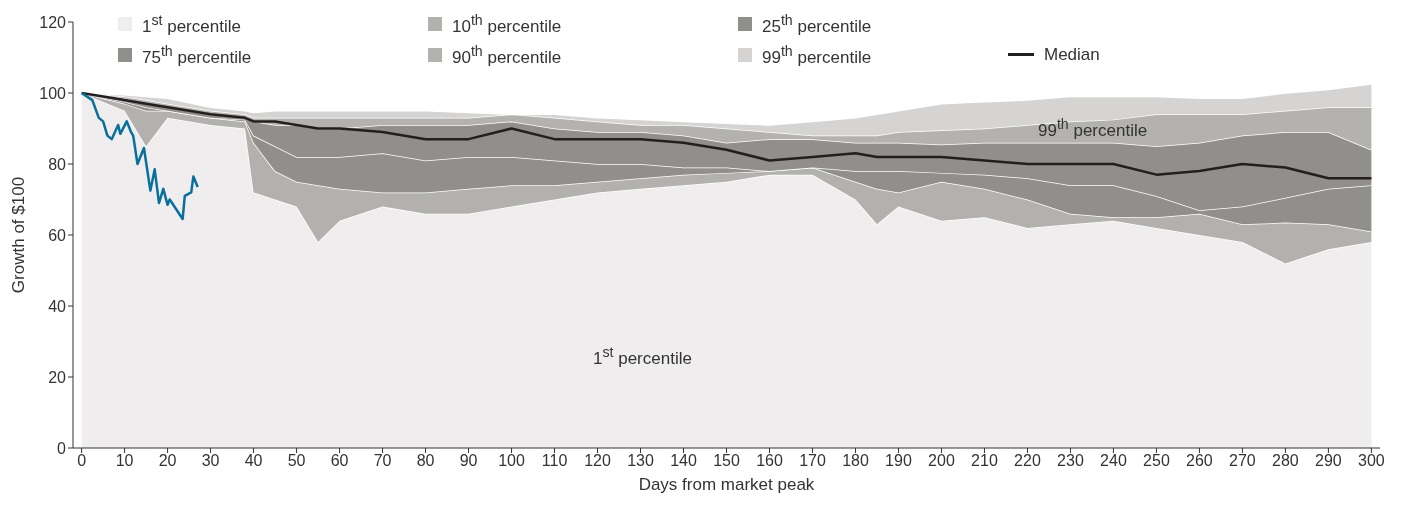 Image resolution: width=1408 pixels, height=514 pixels. Describe the element at coordinates (984, 461) in the screenshot. I see `x-tick-label: 210` at that location.